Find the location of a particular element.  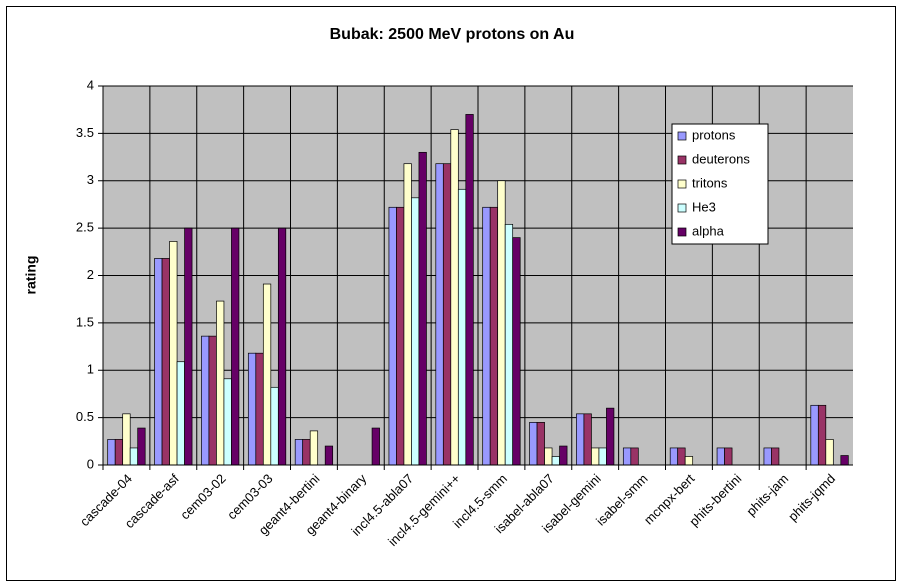

y-tick-label: 3 is located at coordinates (90, 179).